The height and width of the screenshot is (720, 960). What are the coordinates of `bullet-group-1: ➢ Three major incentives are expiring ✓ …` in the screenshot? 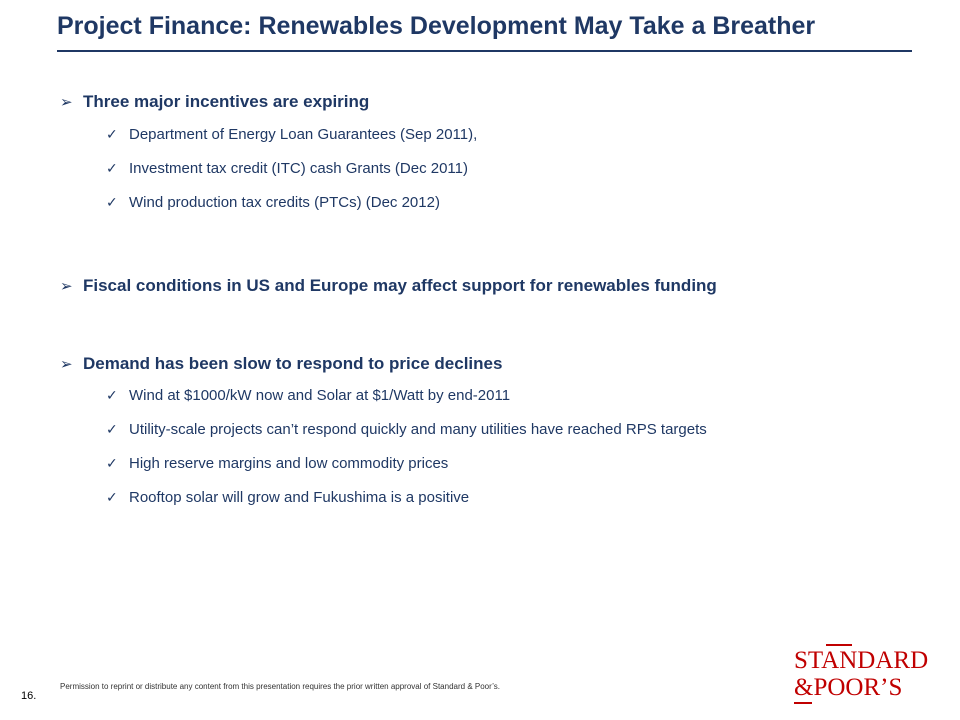 It's located at (268, 152).